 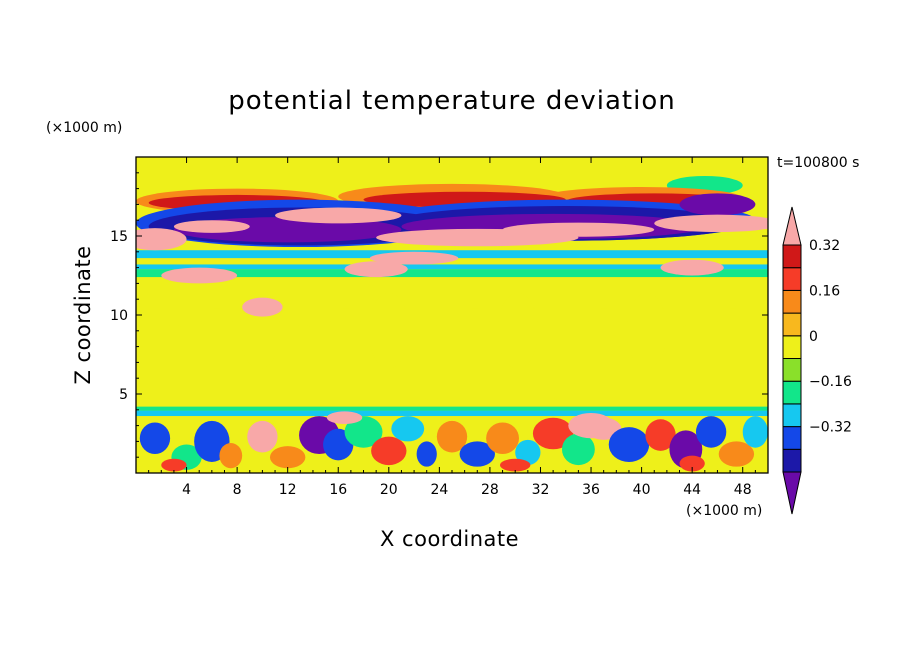 What do you see at coordinates (186, 490) in the screenshot?
I see `x-tick-label: 4` at bounding box center [186, 490].